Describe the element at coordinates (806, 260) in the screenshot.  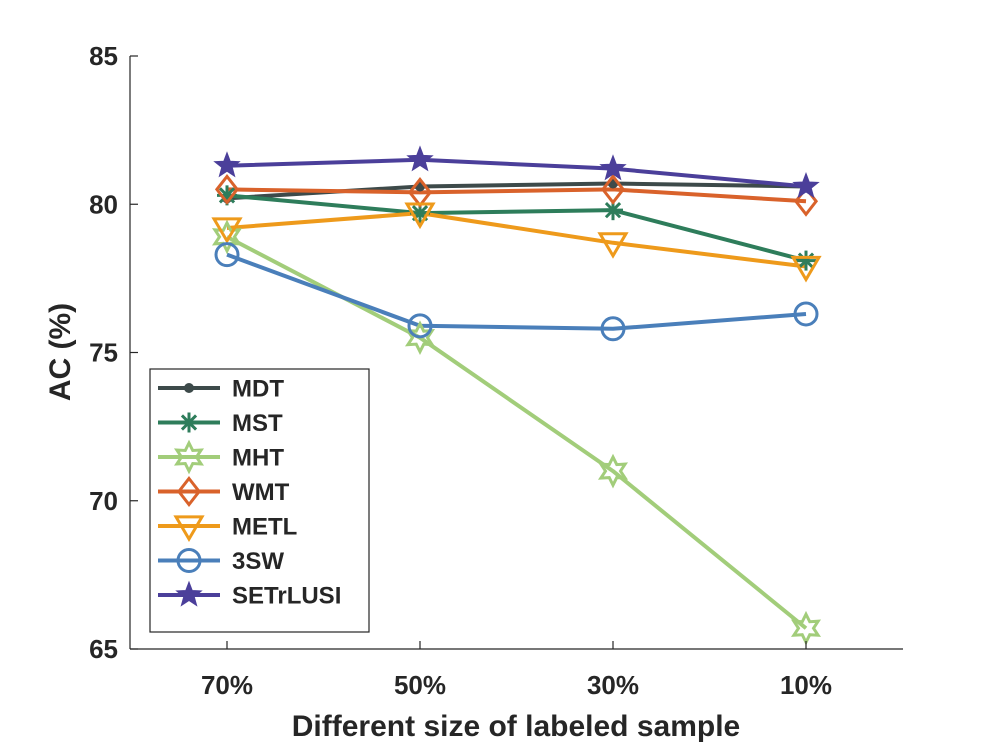
I see `data-point-mst` at that location.